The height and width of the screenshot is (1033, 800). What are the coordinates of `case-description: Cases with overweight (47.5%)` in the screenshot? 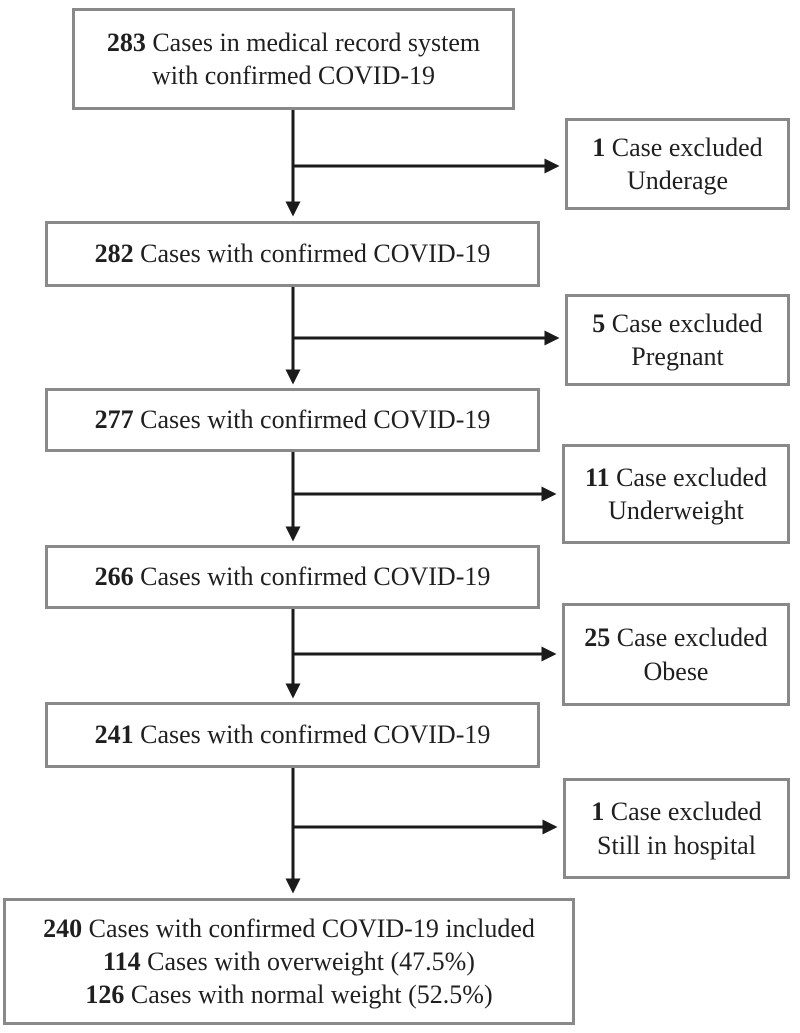 It's located at (311, 961).